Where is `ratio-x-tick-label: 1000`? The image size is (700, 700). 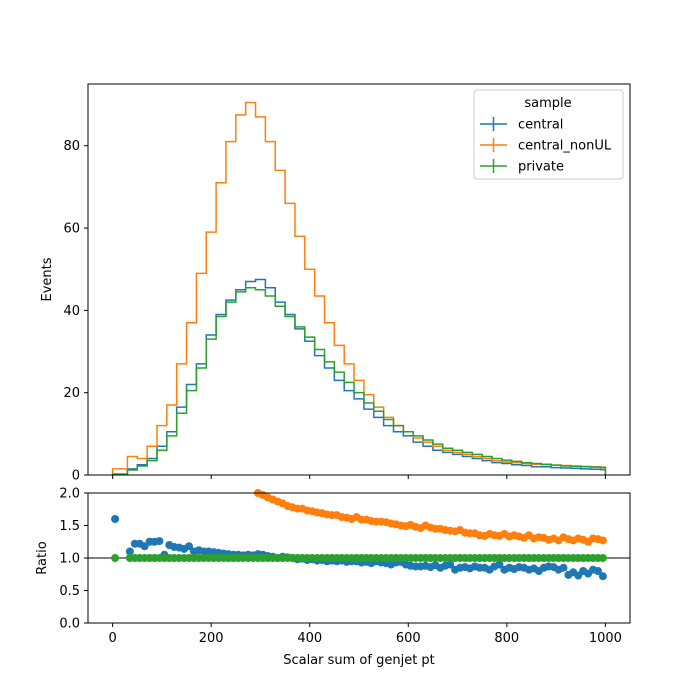 ratio-x-tick-label: 1000 is located at coordinates (605, 638).